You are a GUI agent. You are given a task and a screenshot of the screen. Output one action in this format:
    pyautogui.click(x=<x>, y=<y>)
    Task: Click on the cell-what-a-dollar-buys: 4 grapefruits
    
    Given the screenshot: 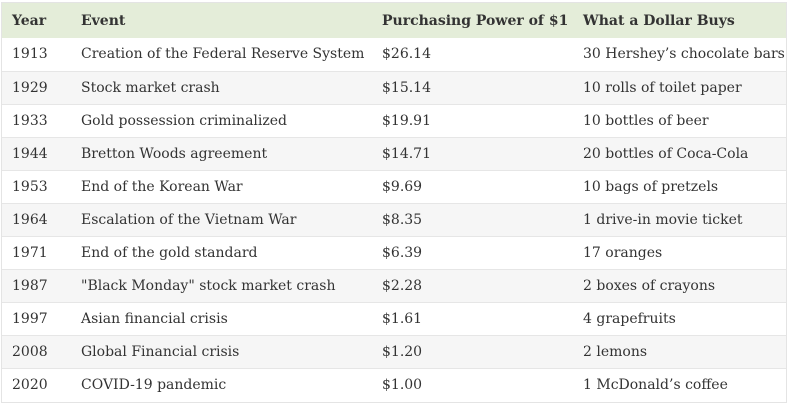 What is the action you would take?
    pyautogui.click(x=684, y=318)
    